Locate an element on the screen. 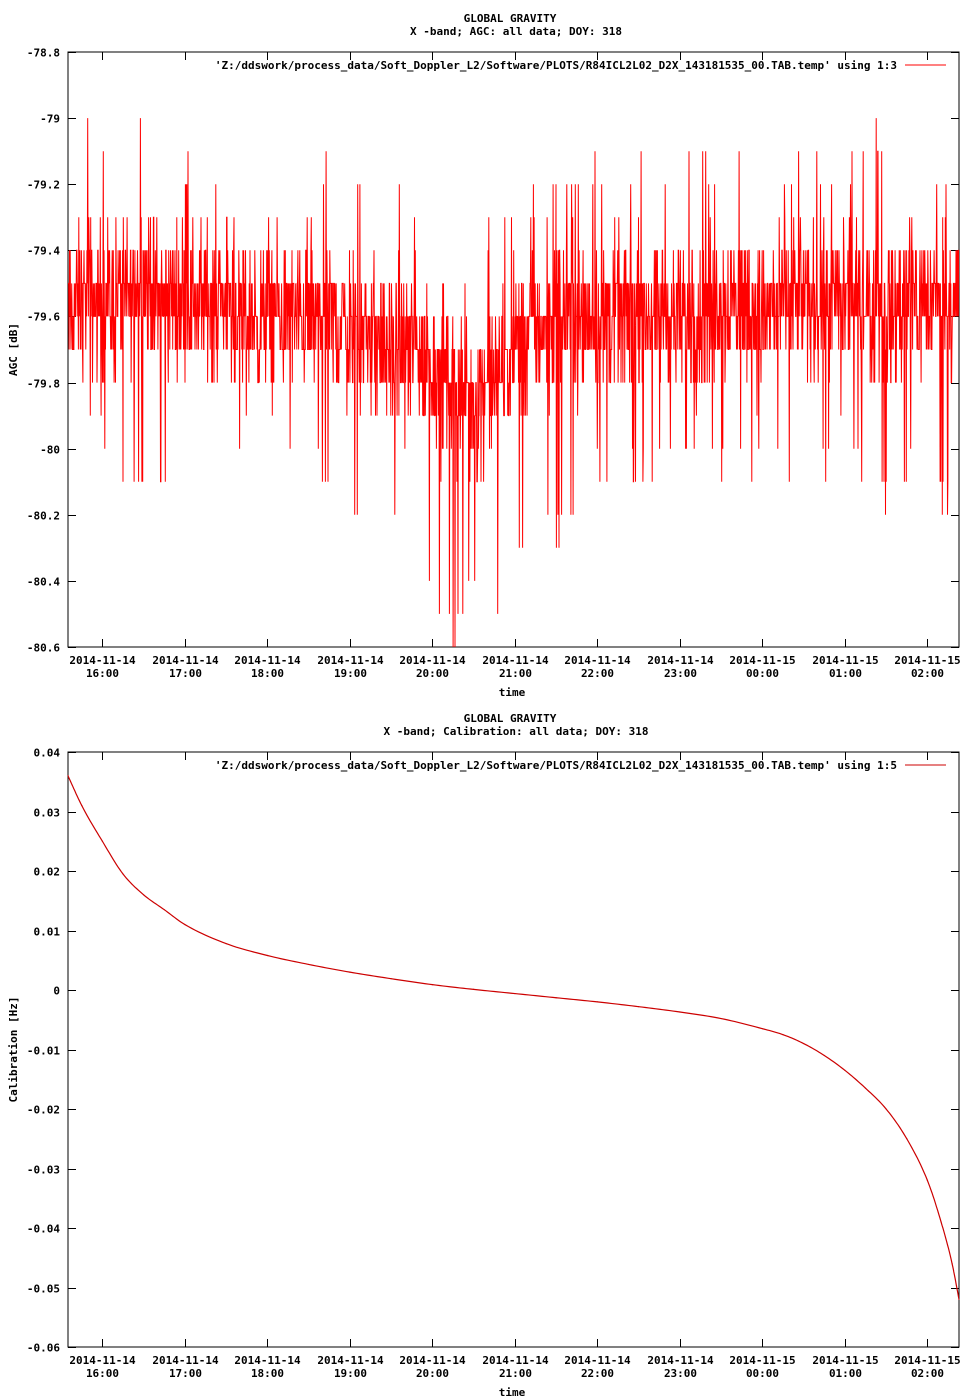  y-tick-label: -80.6 is located at coordinates (43, 648).